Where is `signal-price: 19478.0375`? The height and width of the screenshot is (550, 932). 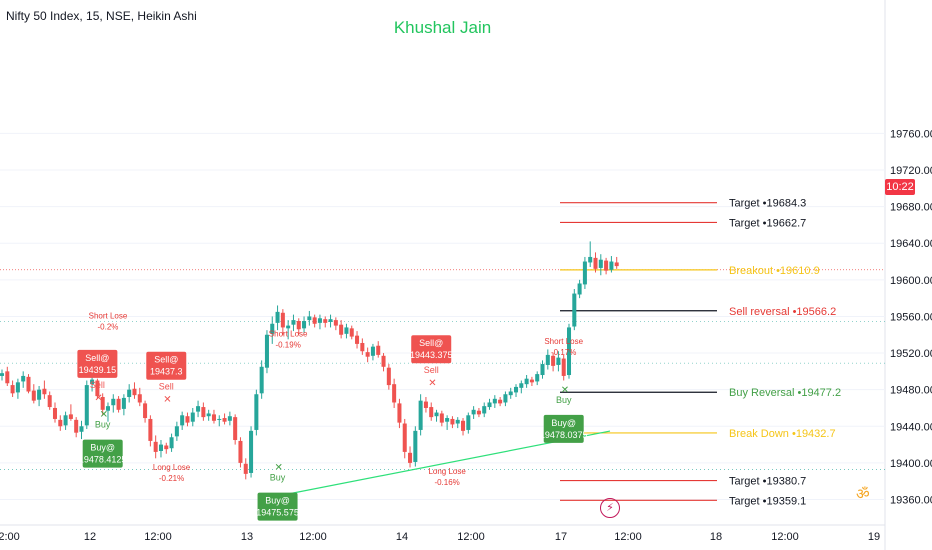 signal-price: 19478.0375 is located at coordinates (564, 435).